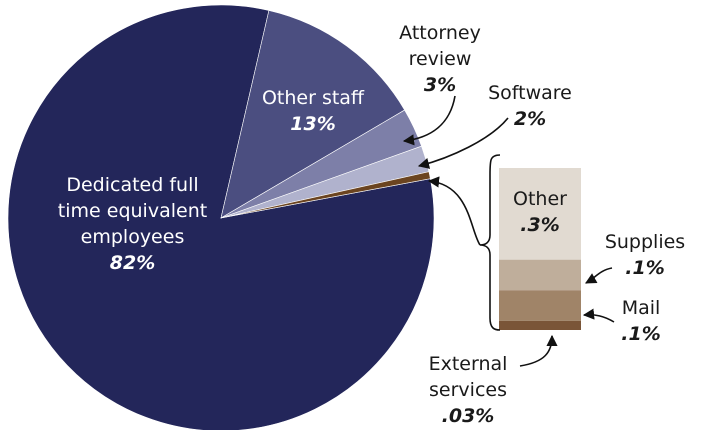 The width and height of the screenshot is (704, 430). I want to click on label-name: Other, so click(540, 199).